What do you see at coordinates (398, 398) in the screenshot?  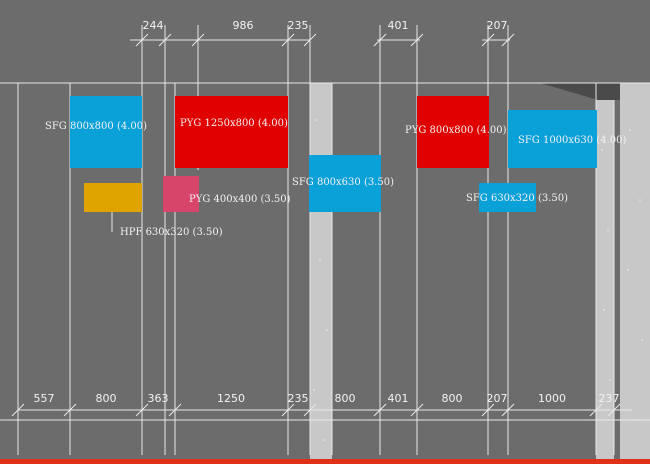 I see `bottom-dim-7: 401` at bounding box center [398, 398].